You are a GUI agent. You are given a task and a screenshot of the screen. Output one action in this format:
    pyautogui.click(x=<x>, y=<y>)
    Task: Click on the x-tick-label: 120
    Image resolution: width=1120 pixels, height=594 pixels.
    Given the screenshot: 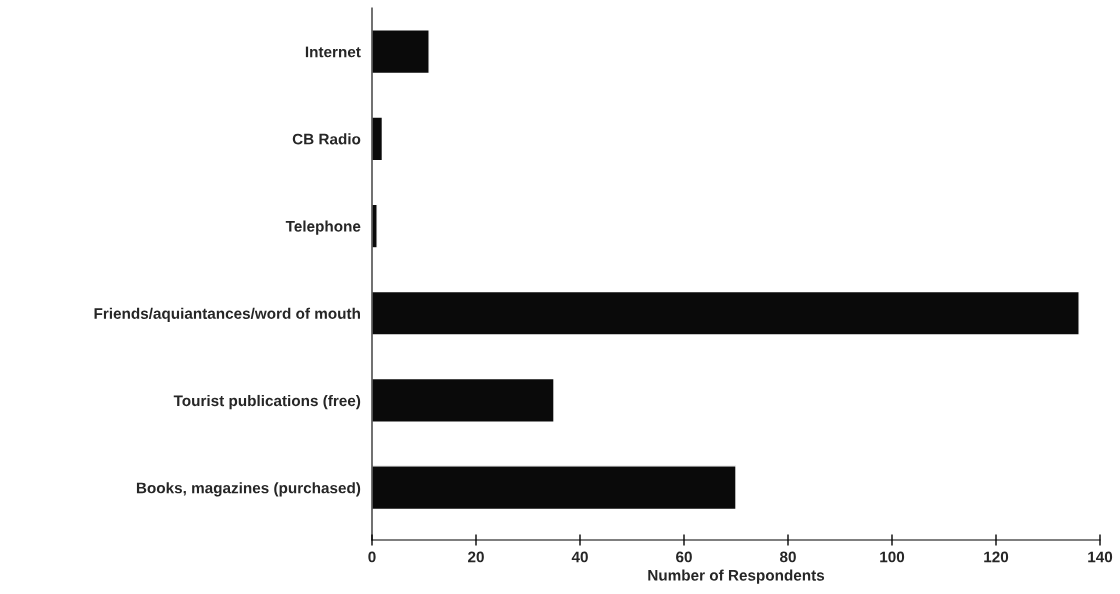 What is the action you would take?
    pyautogui.click(x=996, y=557)
    